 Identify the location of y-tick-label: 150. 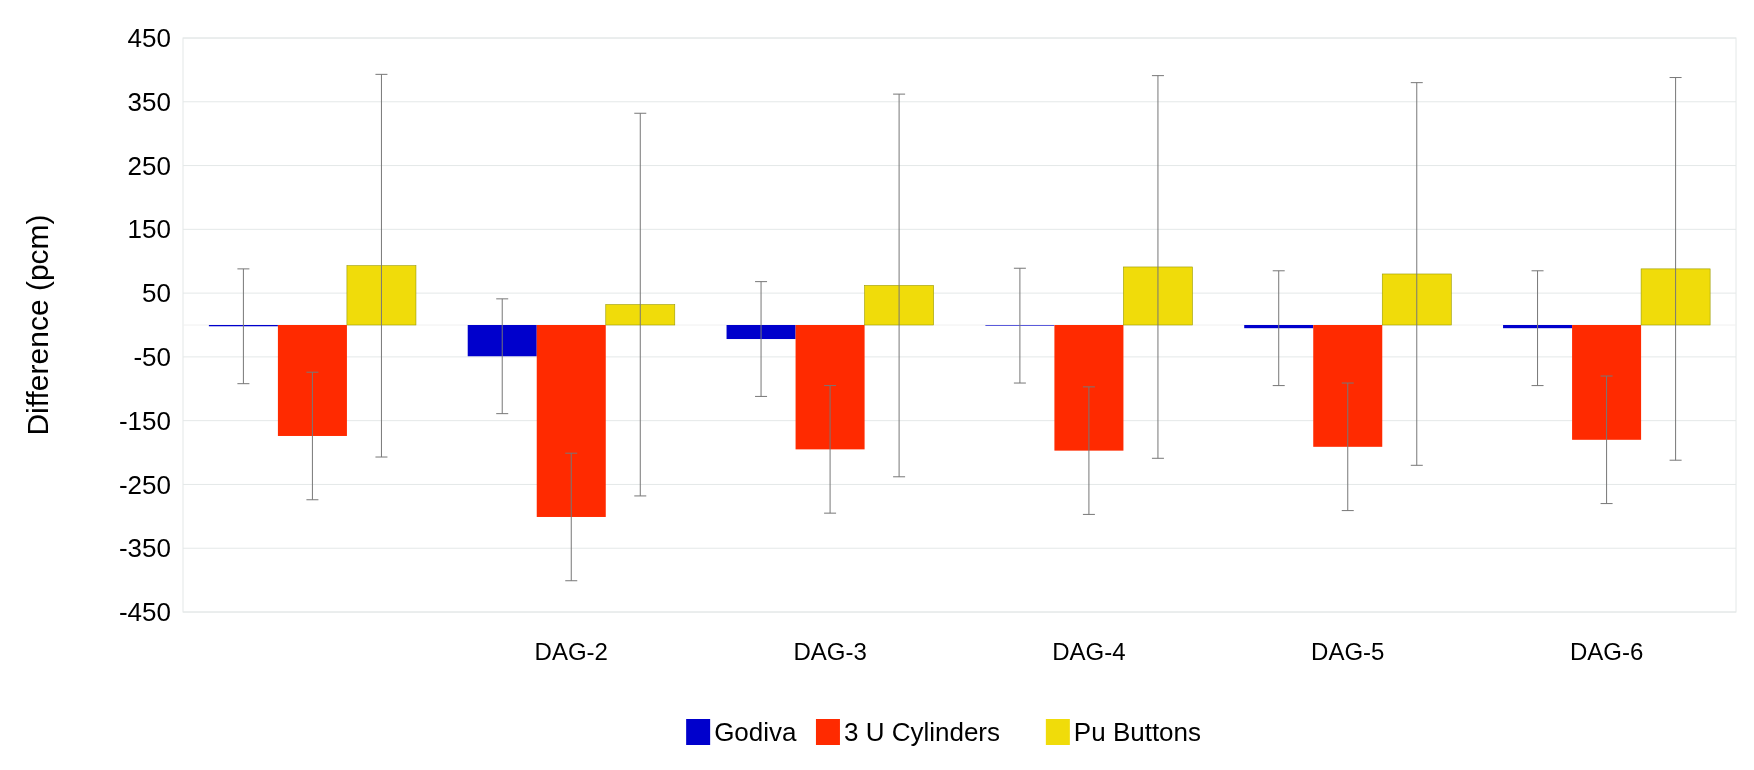
(149, 229).